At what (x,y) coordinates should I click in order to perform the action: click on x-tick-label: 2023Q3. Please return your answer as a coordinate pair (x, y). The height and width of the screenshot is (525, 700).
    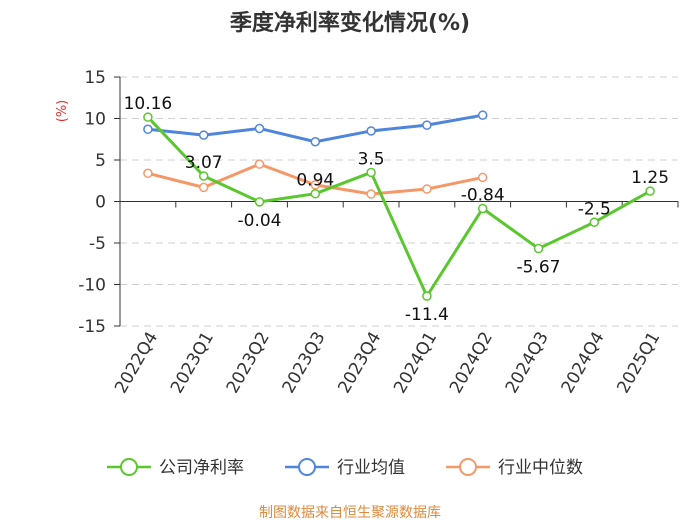
    Looking at the image, I should click on (304, 363).